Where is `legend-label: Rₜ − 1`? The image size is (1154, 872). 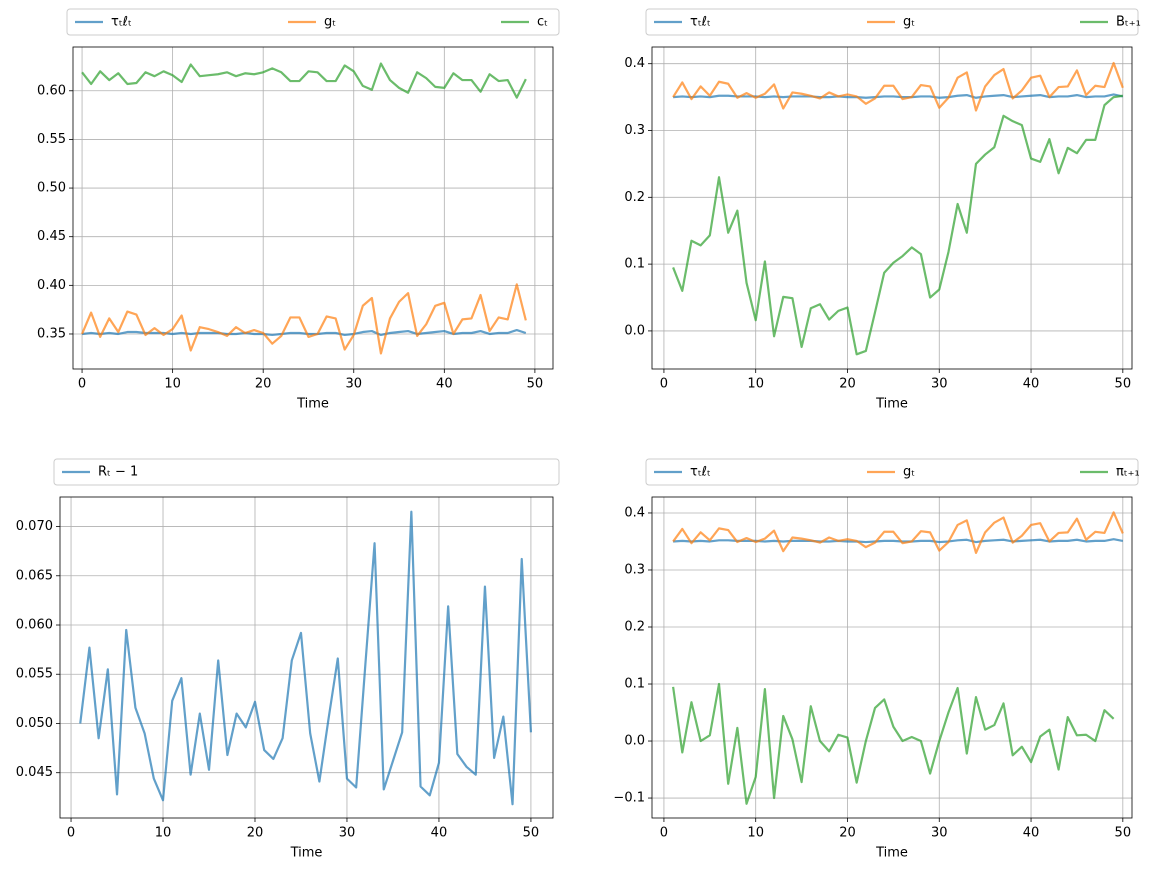
legend-label: Rₜ − 1 is located at coordinates (118, 472).